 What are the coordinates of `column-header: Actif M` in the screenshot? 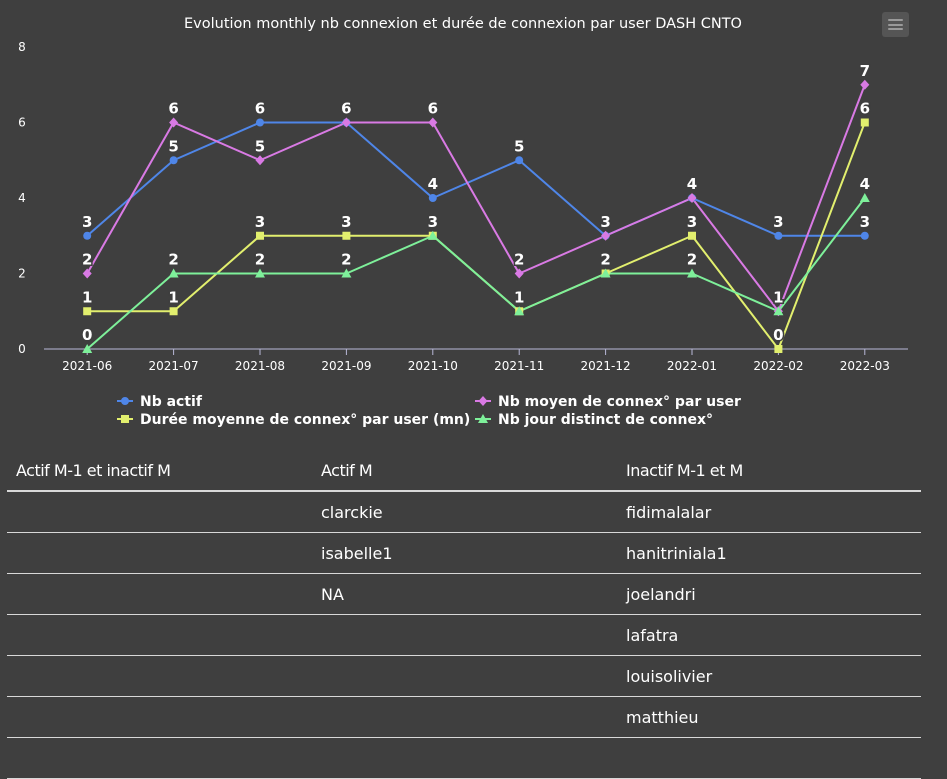 It's located at (464, 471).